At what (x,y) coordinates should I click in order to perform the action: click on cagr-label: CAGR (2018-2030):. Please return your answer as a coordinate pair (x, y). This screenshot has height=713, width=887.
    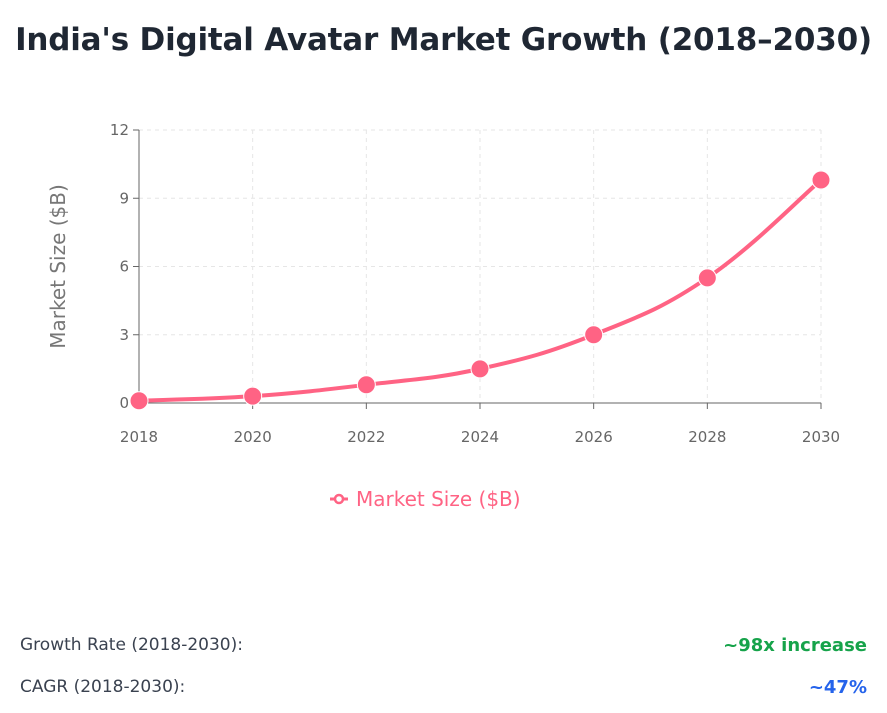
    Looking at the image, I should click on (103, 687).